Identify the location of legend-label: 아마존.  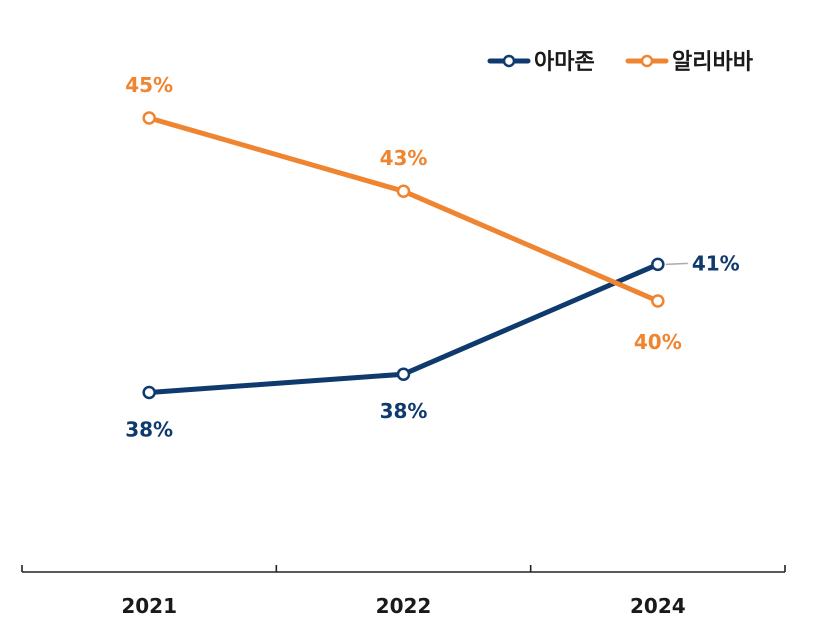
(564, 62).